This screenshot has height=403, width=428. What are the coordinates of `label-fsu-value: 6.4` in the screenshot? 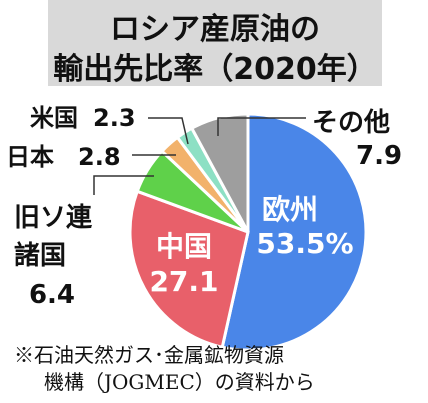 It's located at (52, 295).